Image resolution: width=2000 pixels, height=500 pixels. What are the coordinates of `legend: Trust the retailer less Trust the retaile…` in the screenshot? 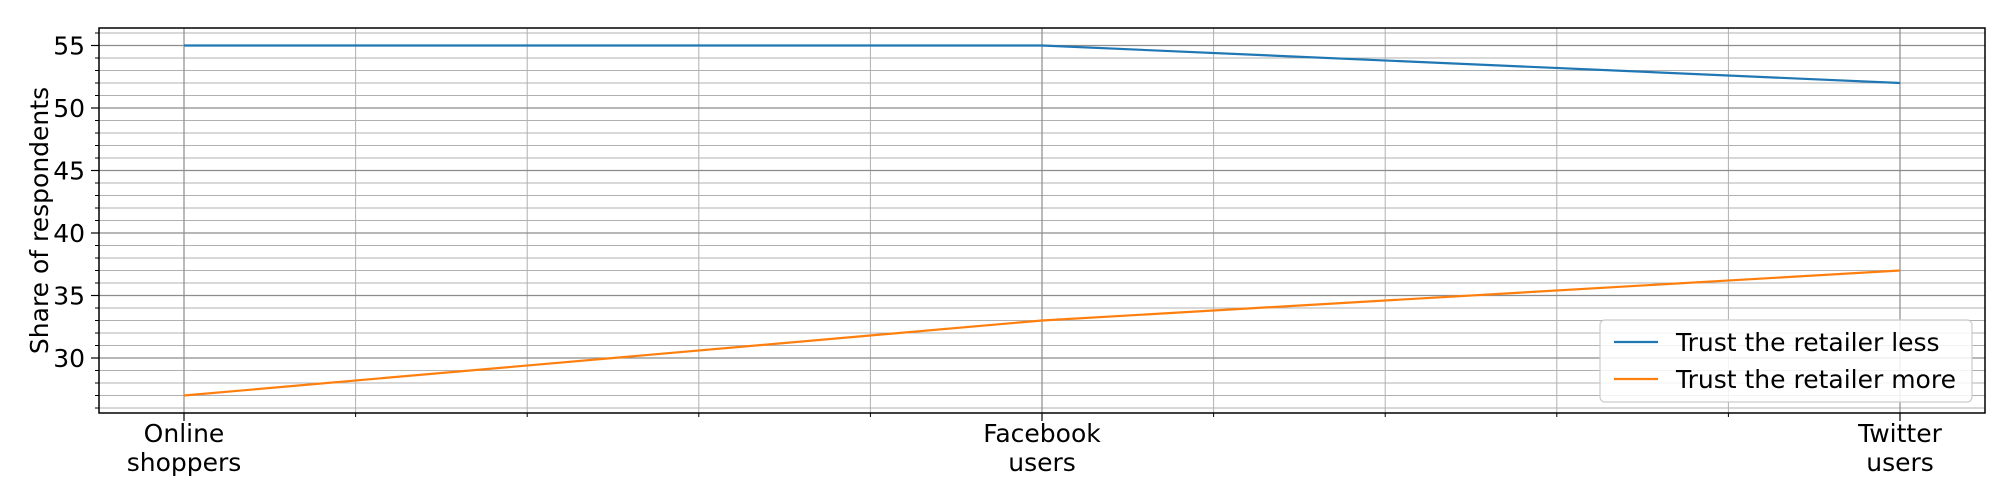 It's located at (1786, 361).